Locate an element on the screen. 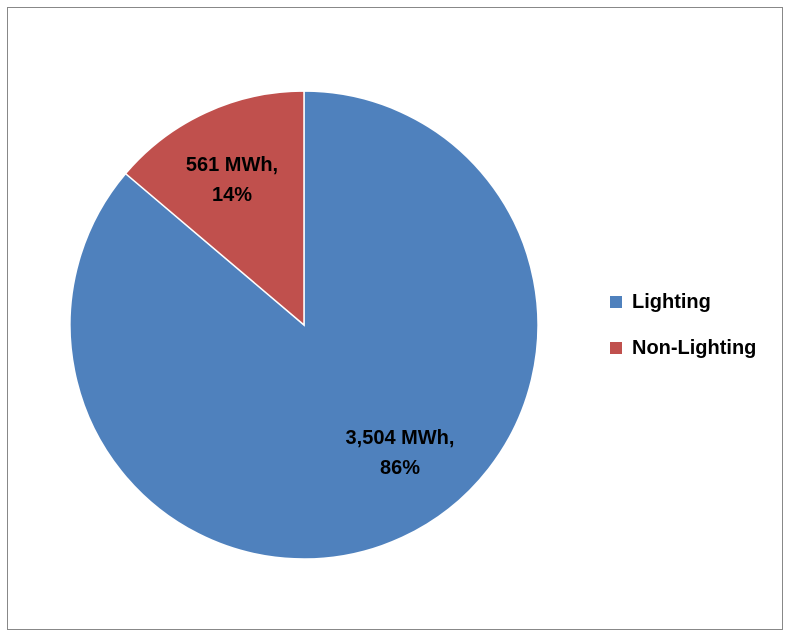 The width and height of the screenshot is (790, 637). legend-item-non-lighting: Non-Lighting is located at coordinates (683, 348).